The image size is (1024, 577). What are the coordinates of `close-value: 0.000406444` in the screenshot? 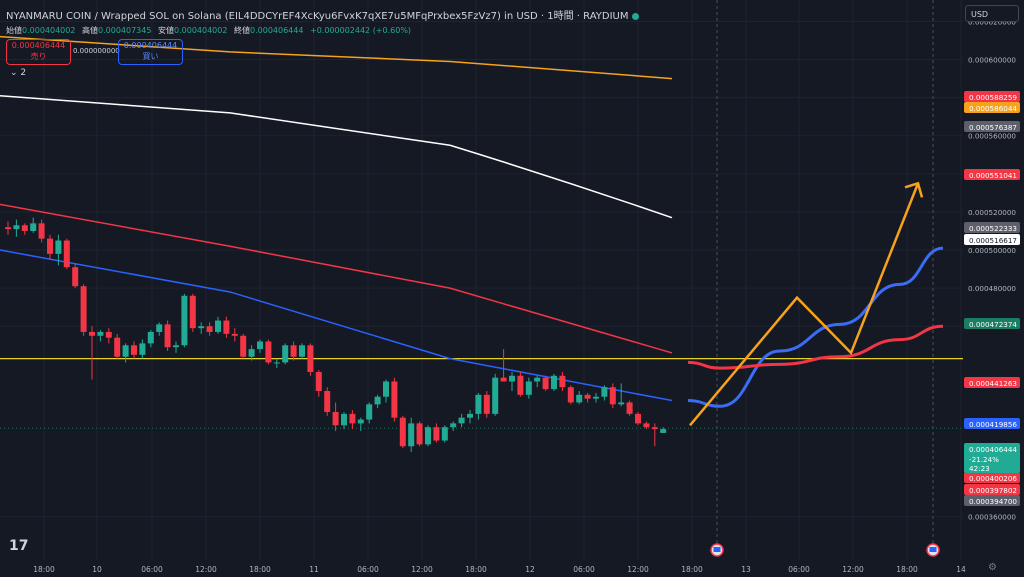 It's located at (277, 30).